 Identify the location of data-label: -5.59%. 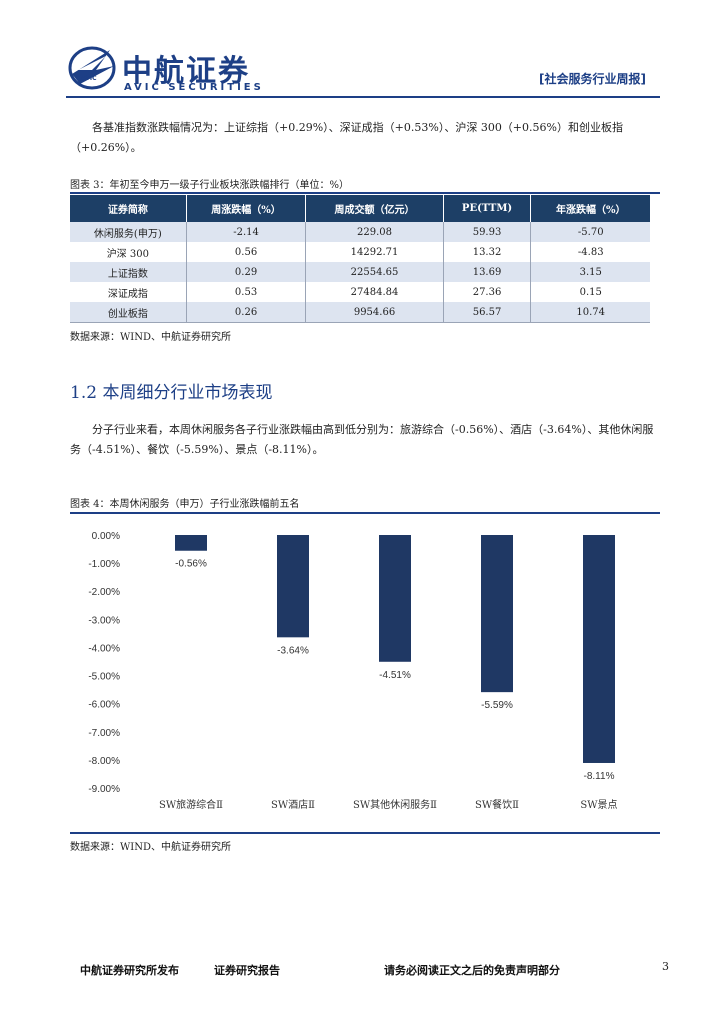
(497, 705).